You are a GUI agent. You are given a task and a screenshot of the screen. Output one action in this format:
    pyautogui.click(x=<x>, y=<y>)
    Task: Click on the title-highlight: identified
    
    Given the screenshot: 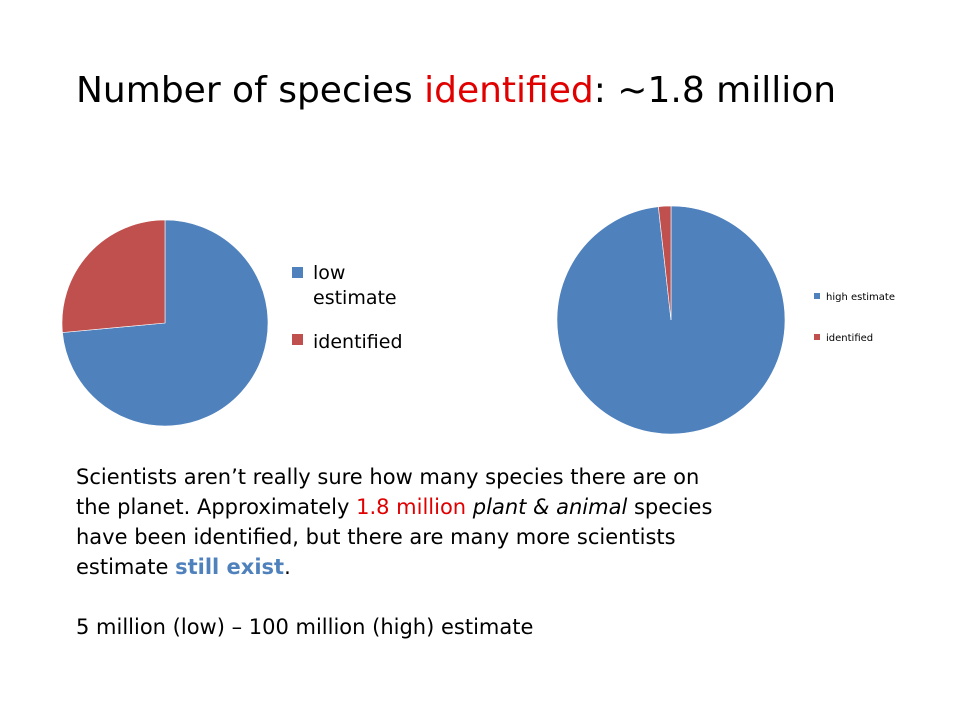 What is the action you would take?
    pyautogui.click(x=509, y=90)
    